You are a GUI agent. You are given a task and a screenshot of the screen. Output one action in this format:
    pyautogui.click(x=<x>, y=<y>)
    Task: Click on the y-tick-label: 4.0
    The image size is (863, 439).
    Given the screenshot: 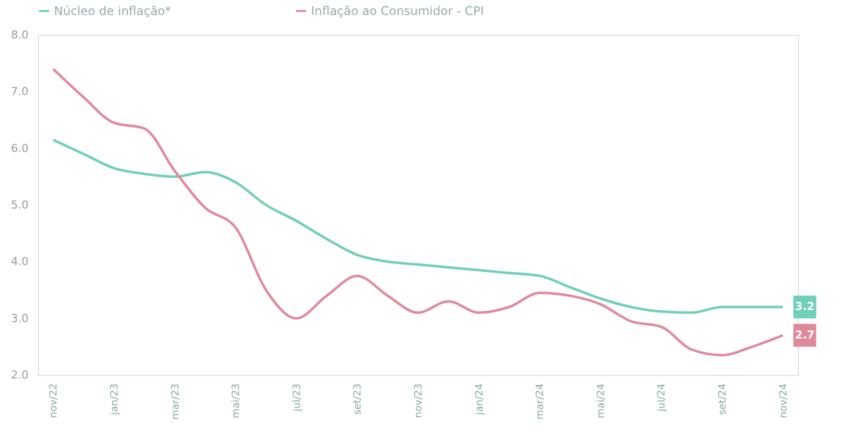 What is the action you would take?
    pyautogui.click(x=19, y=261)
    